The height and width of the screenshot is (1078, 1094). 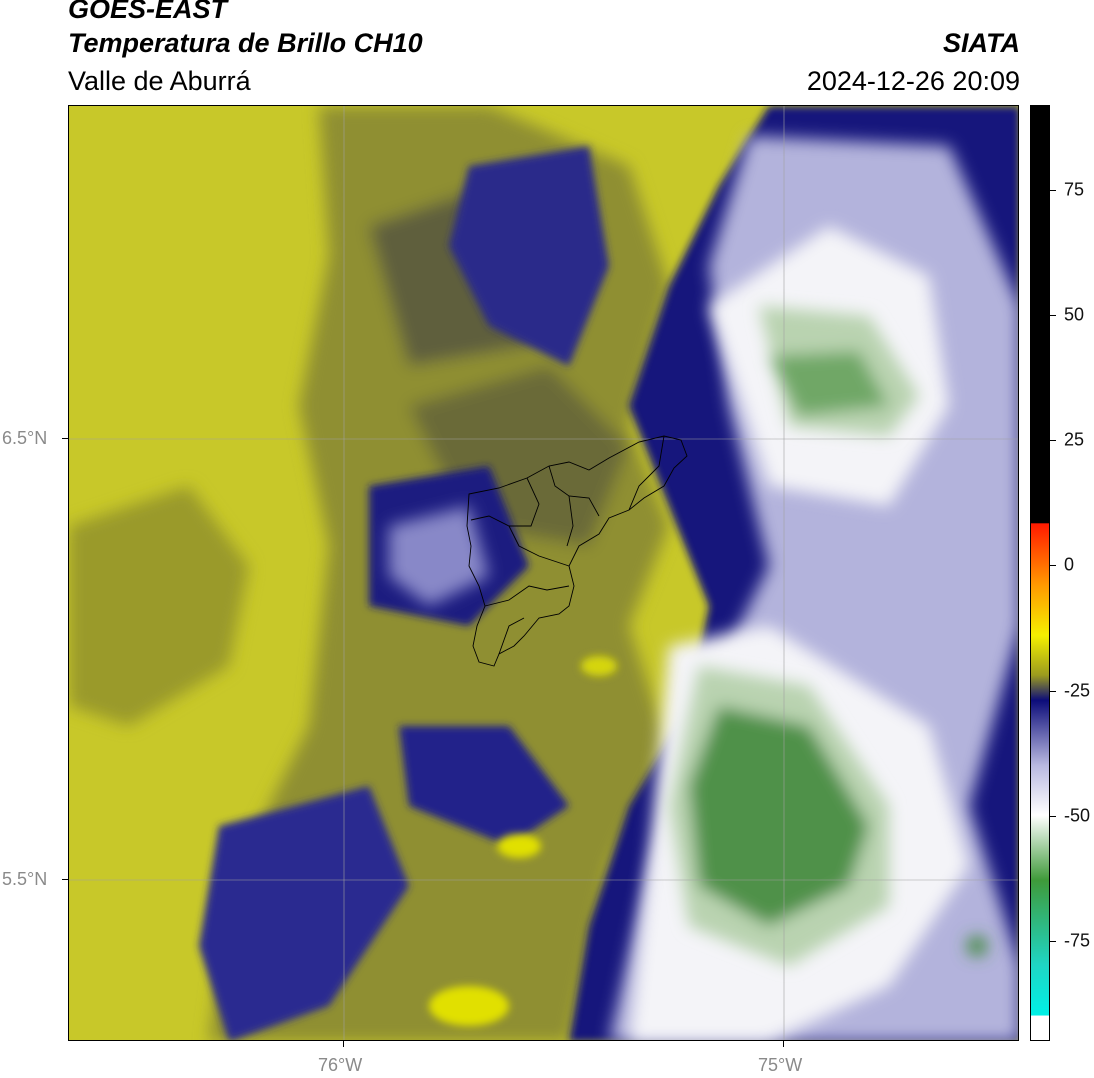 What do you see at coordinates (245, 43) in the screenshot?
I see `product-title: Temperatura de Brillo CH10` at bounding box center [245, 43].